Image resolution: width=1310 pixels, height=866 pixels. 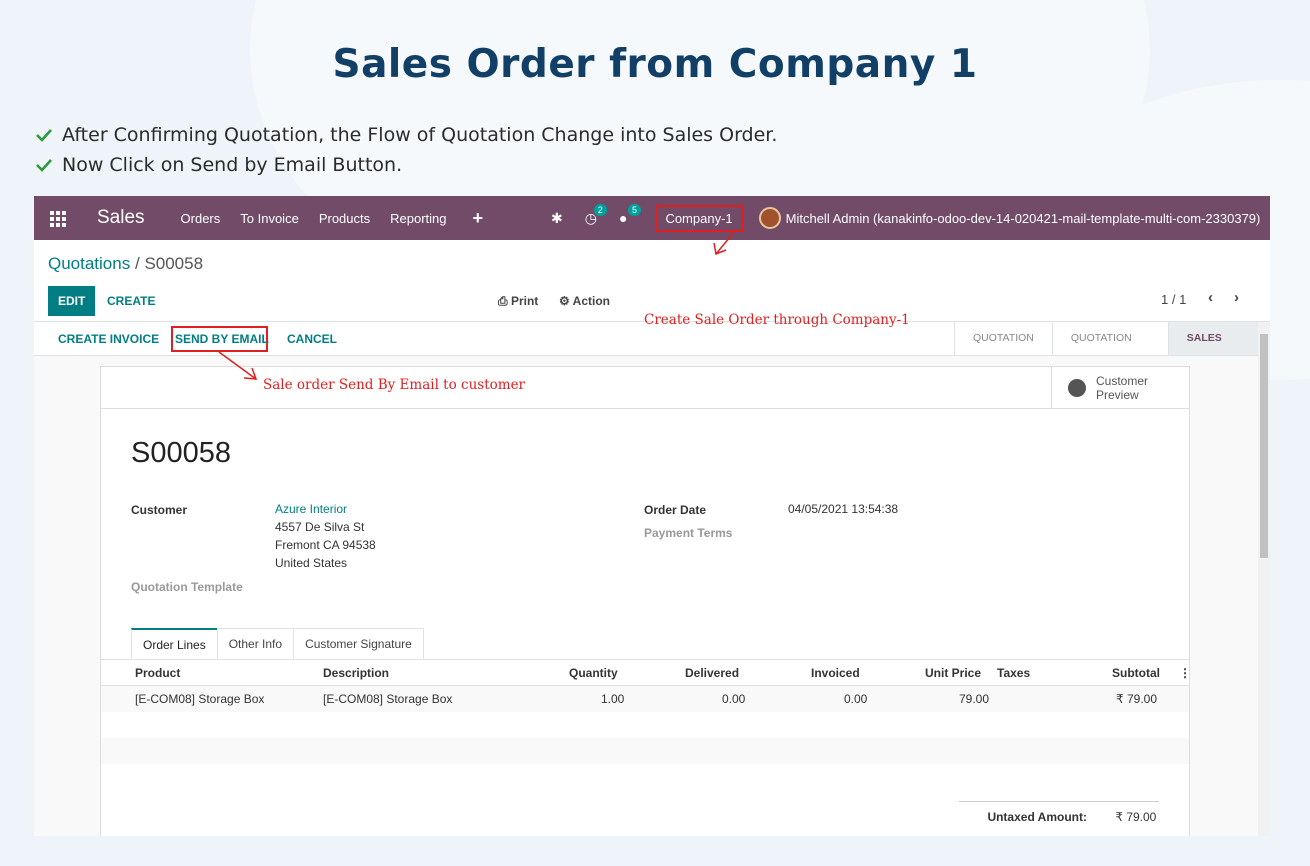 What do you see at coordinates (1014, 673) in the screenshot?
I see `col-taxes: Taxes` at bounding box center [1014, 673].